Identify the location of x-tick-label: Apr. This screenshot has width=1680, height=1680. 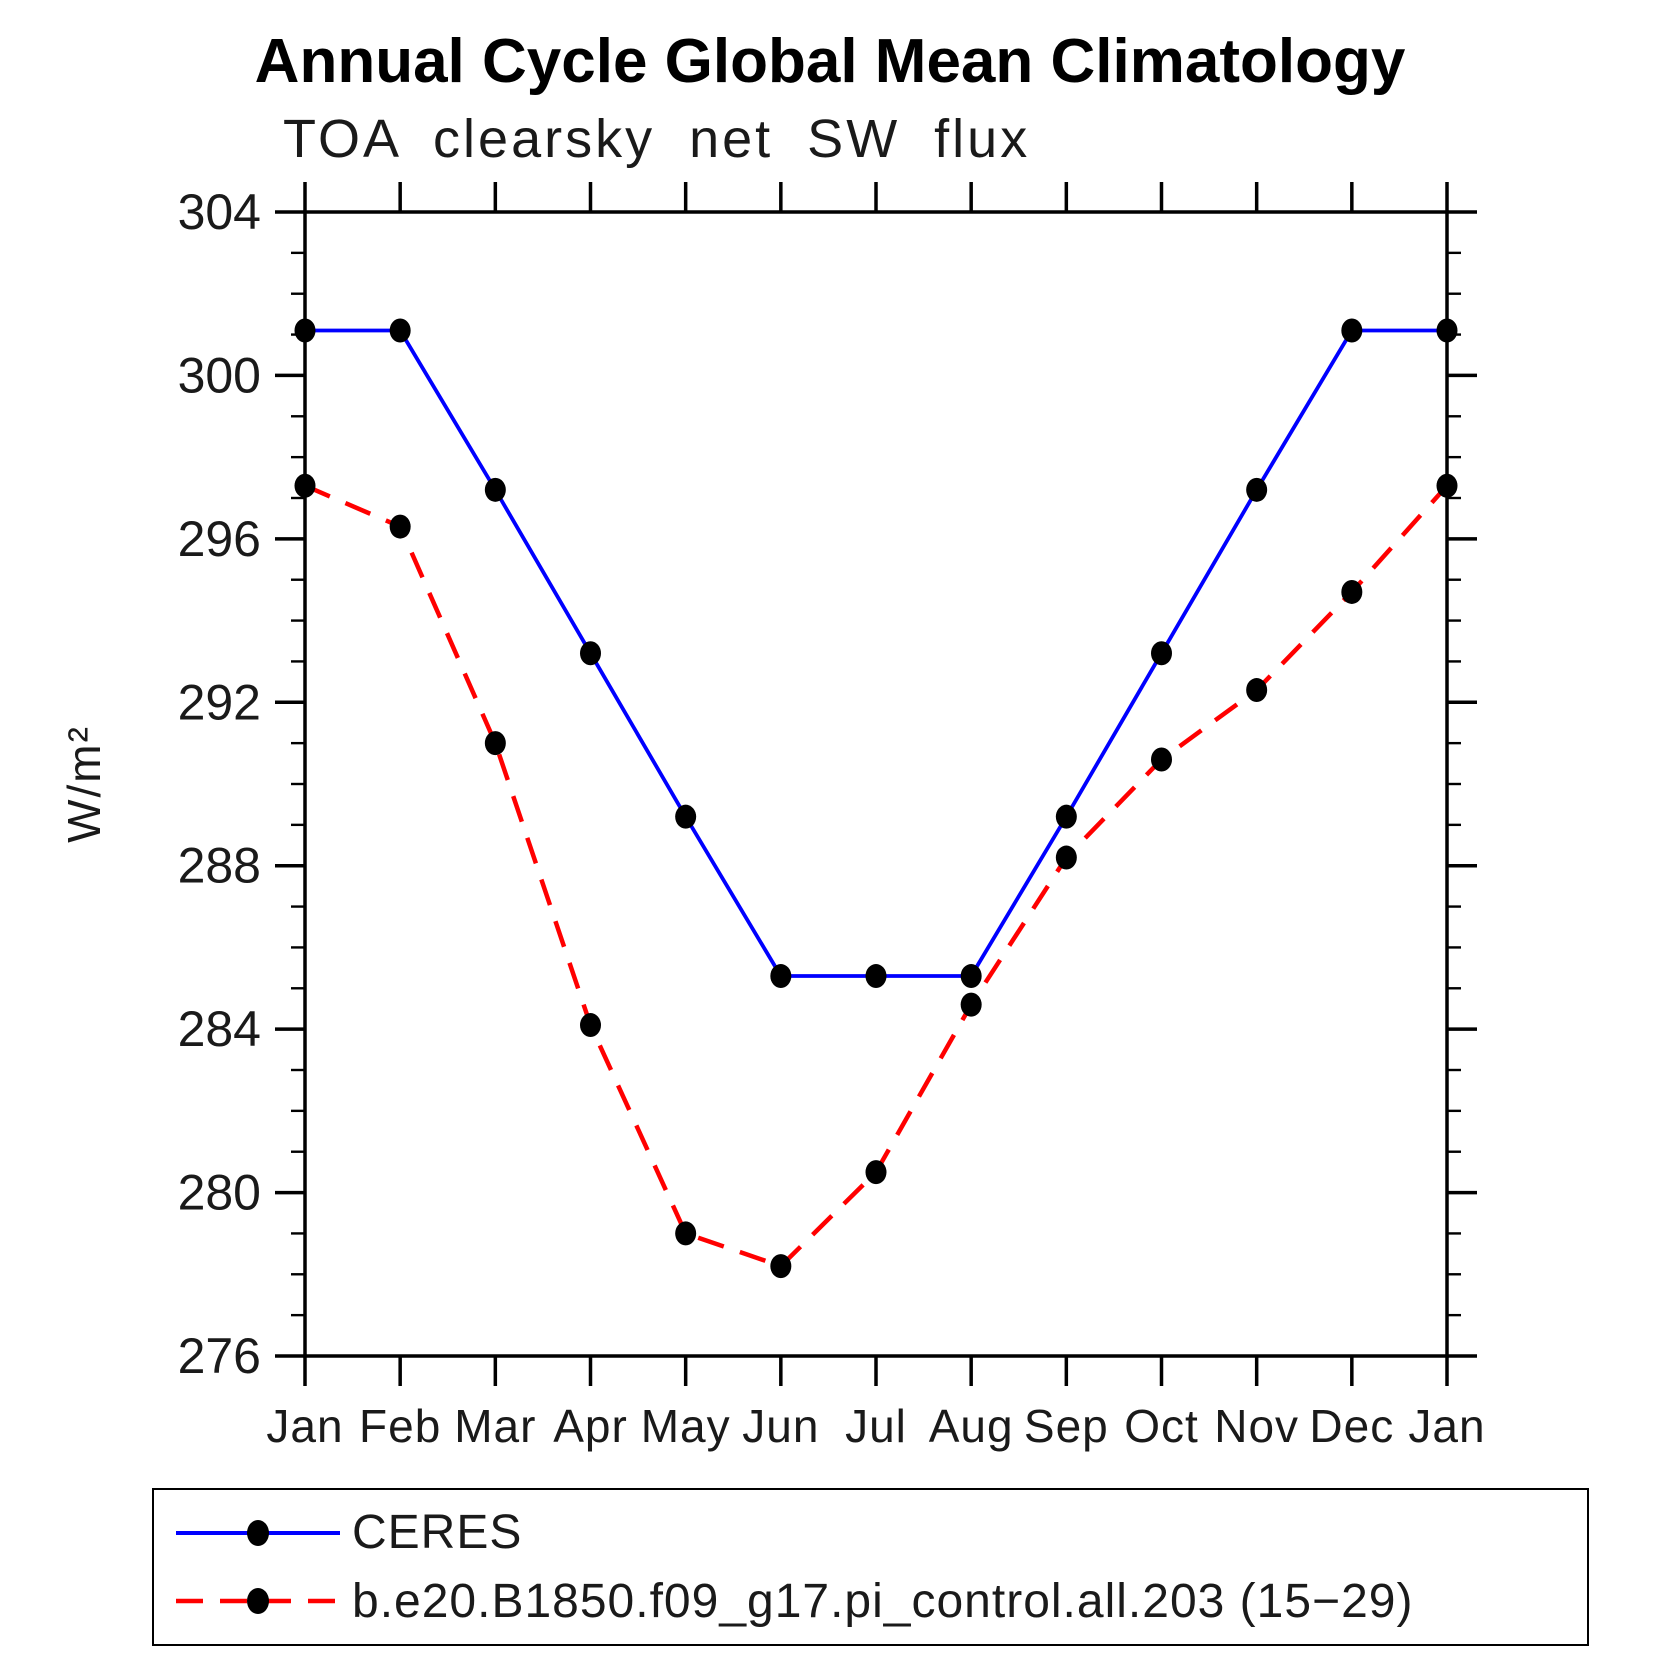
(590, 1426).